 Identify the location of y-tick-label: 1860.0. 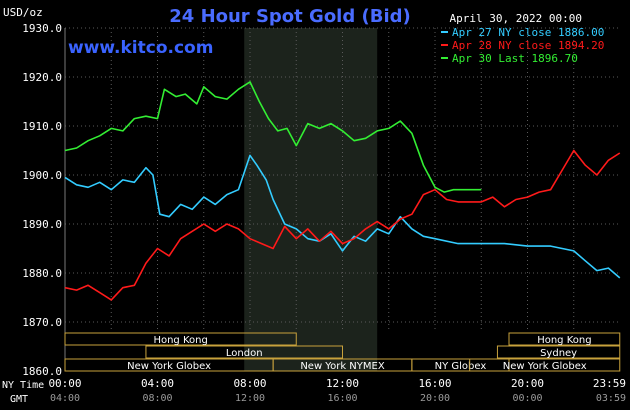
(42, 371).